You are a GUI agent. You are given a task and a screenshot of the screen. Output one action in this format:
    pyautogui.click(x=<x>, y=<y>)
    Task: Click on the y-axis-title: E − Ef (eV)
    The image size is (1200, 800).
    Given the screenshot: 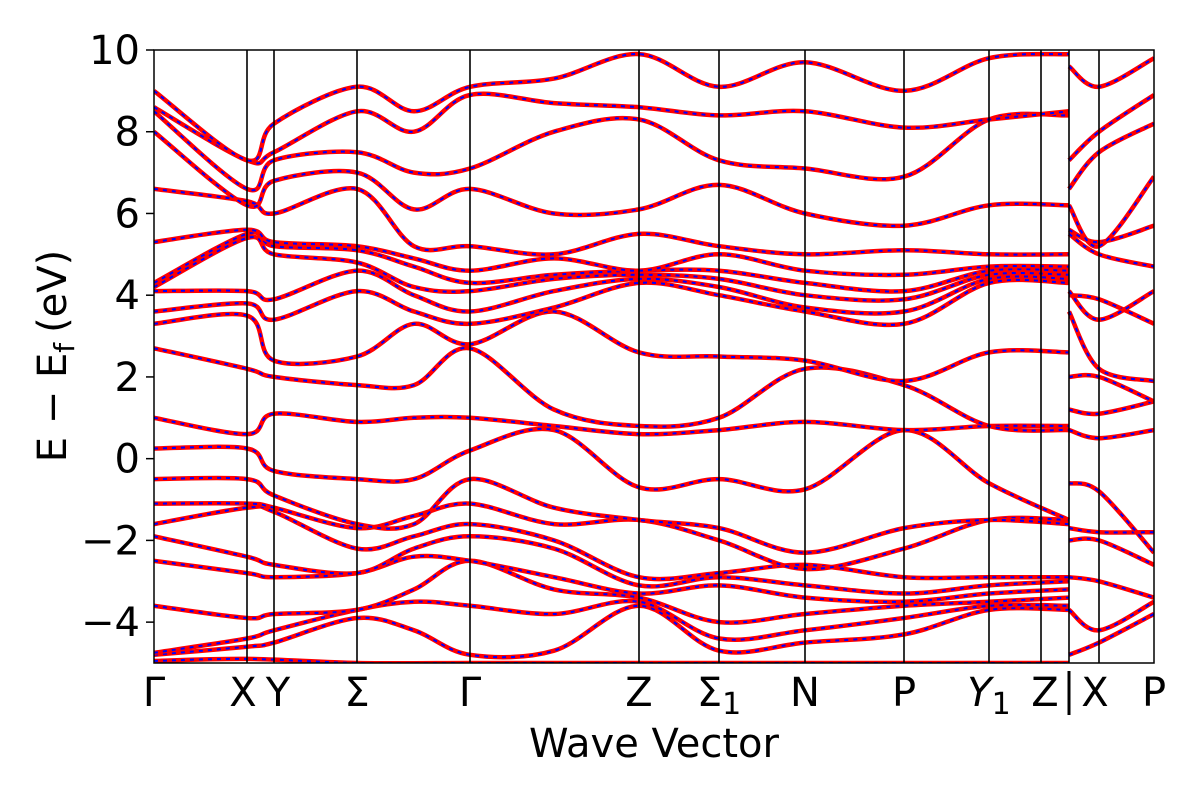 What is the action you would take?
    pyautogui.click(x=55, y=356)
    